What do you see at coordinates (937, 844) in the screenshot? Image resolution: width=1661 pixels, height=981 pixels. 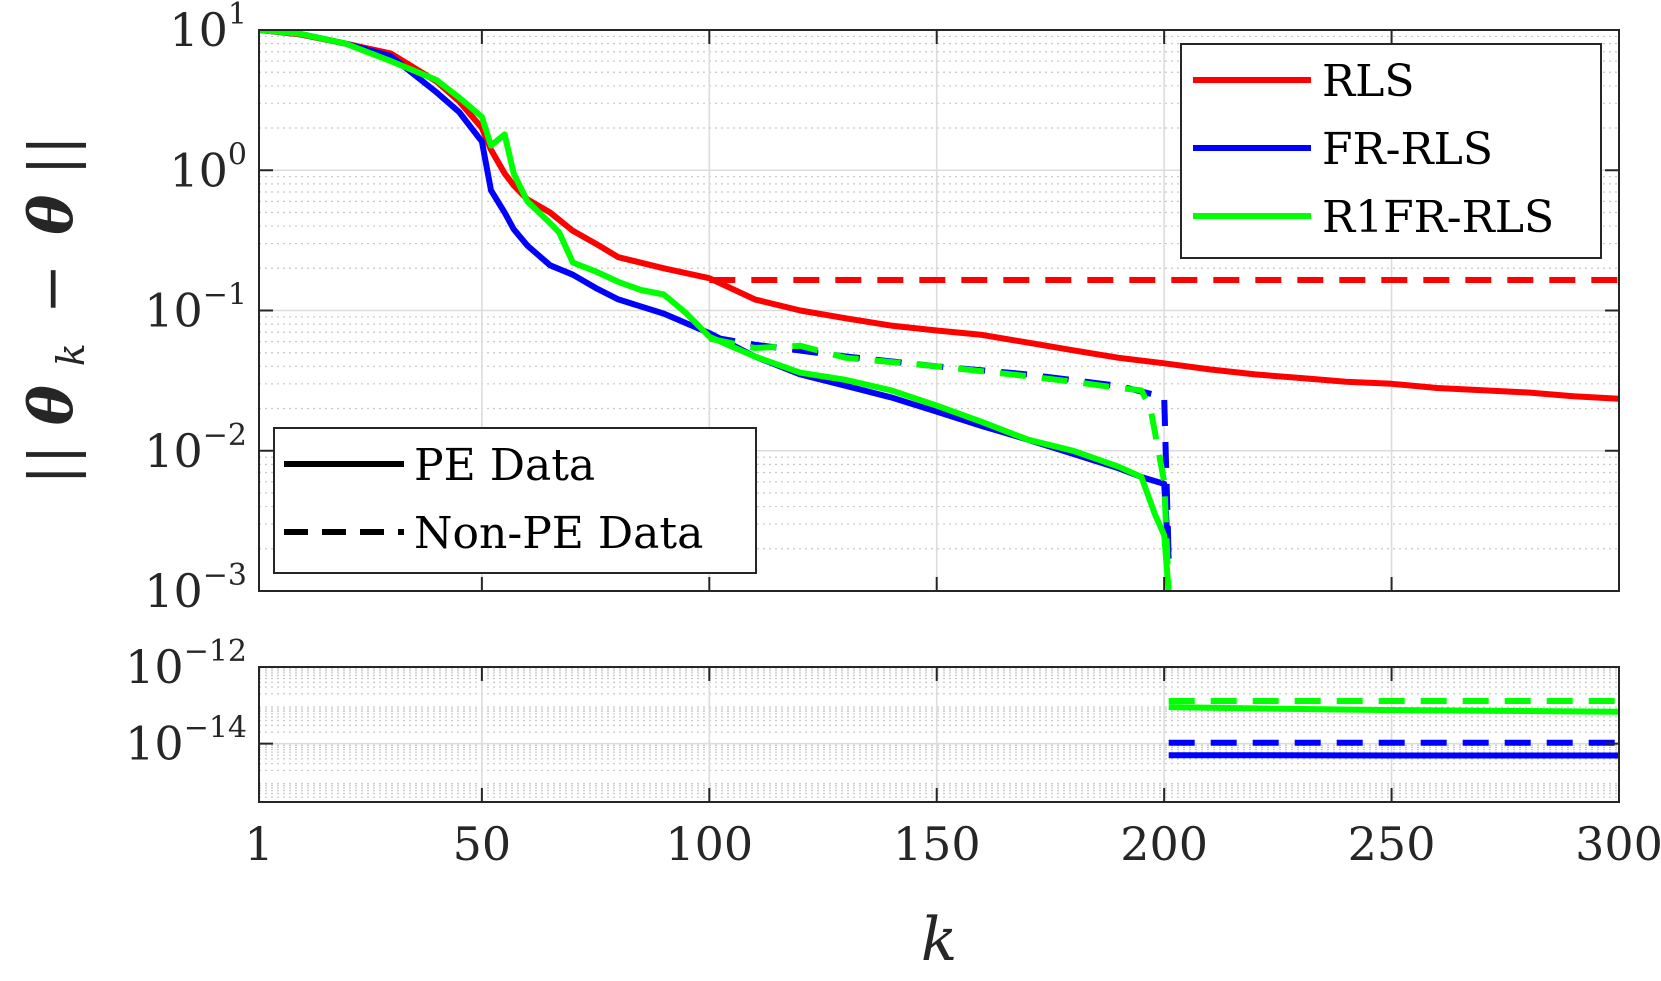 I see `x-tick-label: 150` at bounding box center [937, 844].